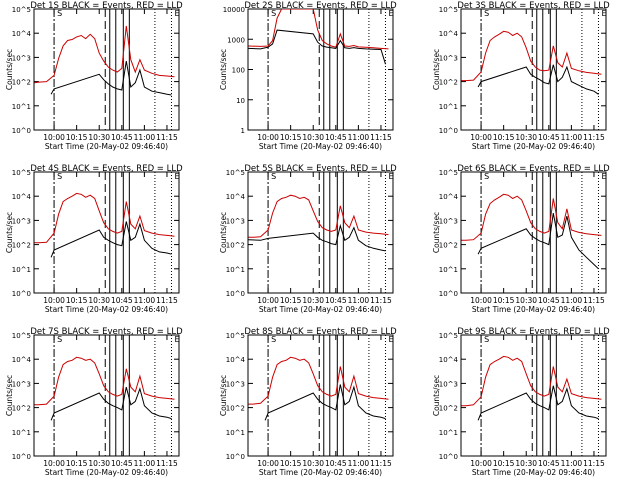 Image resolution: width=640 pixels, height=480 pixels. I want to click on chart-title: Det 9S BLACK = Events, RED = LLD, so click(533, 332).